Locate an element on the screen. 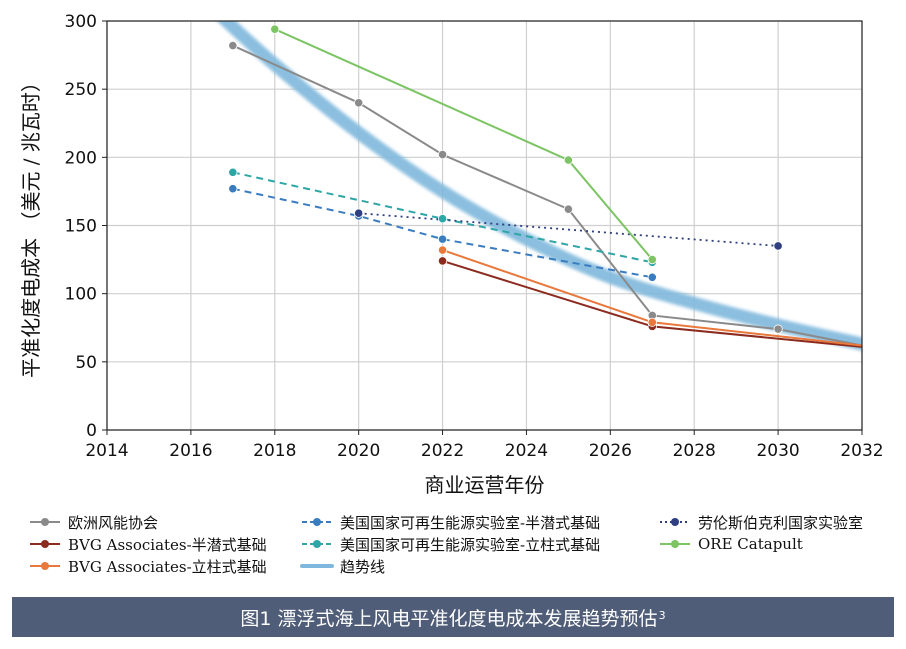 The height and width of the screenshot is (649, 906). legend-label: 欧洲风能协会 is located at coordinates (113, 522).